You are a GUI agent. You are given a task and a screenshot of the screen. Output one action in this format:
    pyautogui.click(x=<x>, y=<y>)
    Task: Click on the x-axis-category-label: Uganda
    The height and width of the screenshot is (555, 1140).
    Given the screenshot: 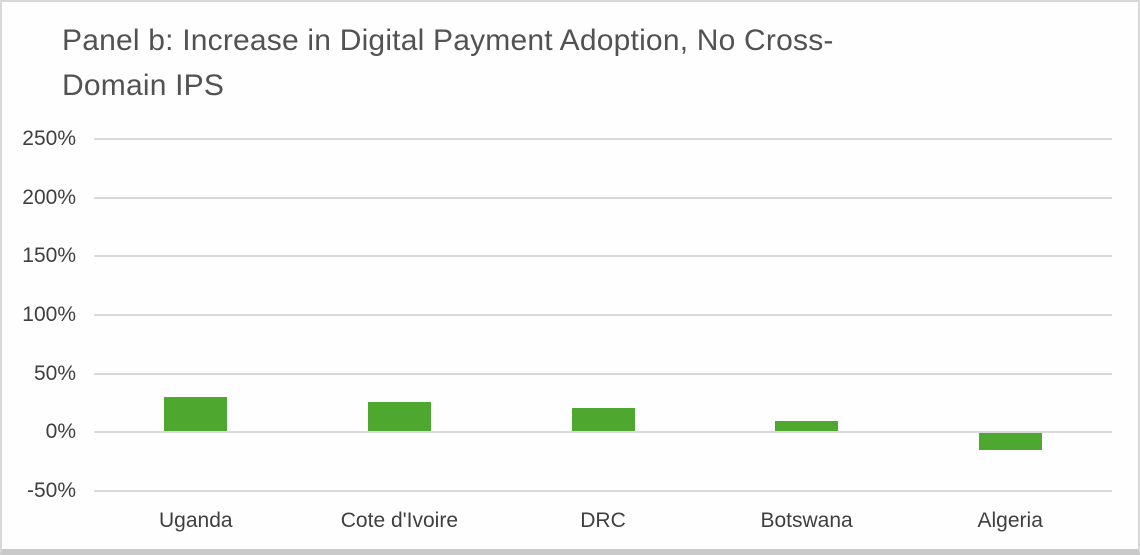 What is the action you would take?
    pyautogui.click(x=196, y=520)
    